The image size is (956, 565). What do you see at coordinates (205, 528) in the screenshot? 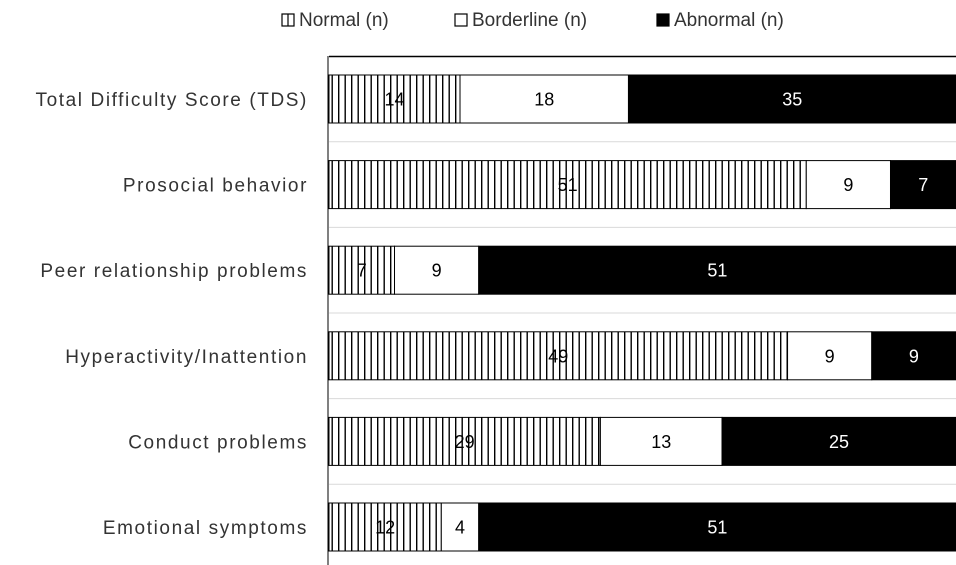
I see `category-label: Emotional symptoms` at bounding box center [205, 528].